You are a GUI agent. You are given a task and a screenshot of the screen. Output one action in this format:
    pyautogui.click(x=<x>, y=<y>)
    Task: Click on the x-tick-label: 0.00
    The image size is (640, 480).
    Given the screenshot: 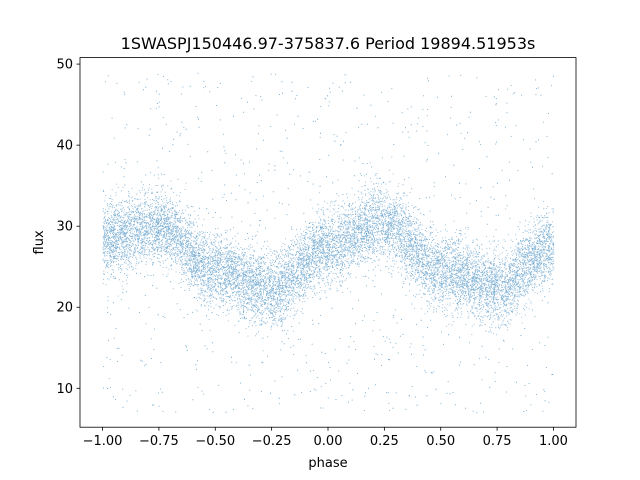 What is the action you would take?
    pyautogui.click(x=328, y=441)
    